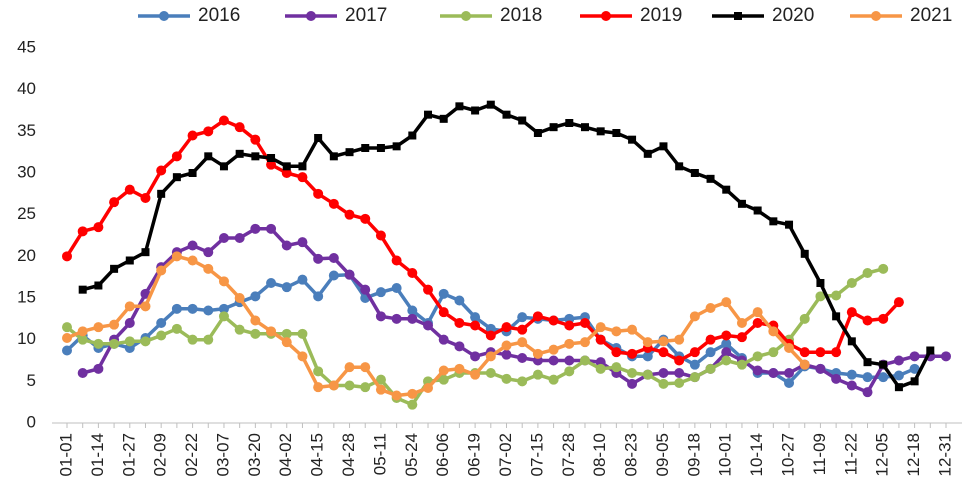  What do you see at coordinates (26, 255) in the screenshot?
I see `y-tick-label: 20` at bounding box center [26, 255].